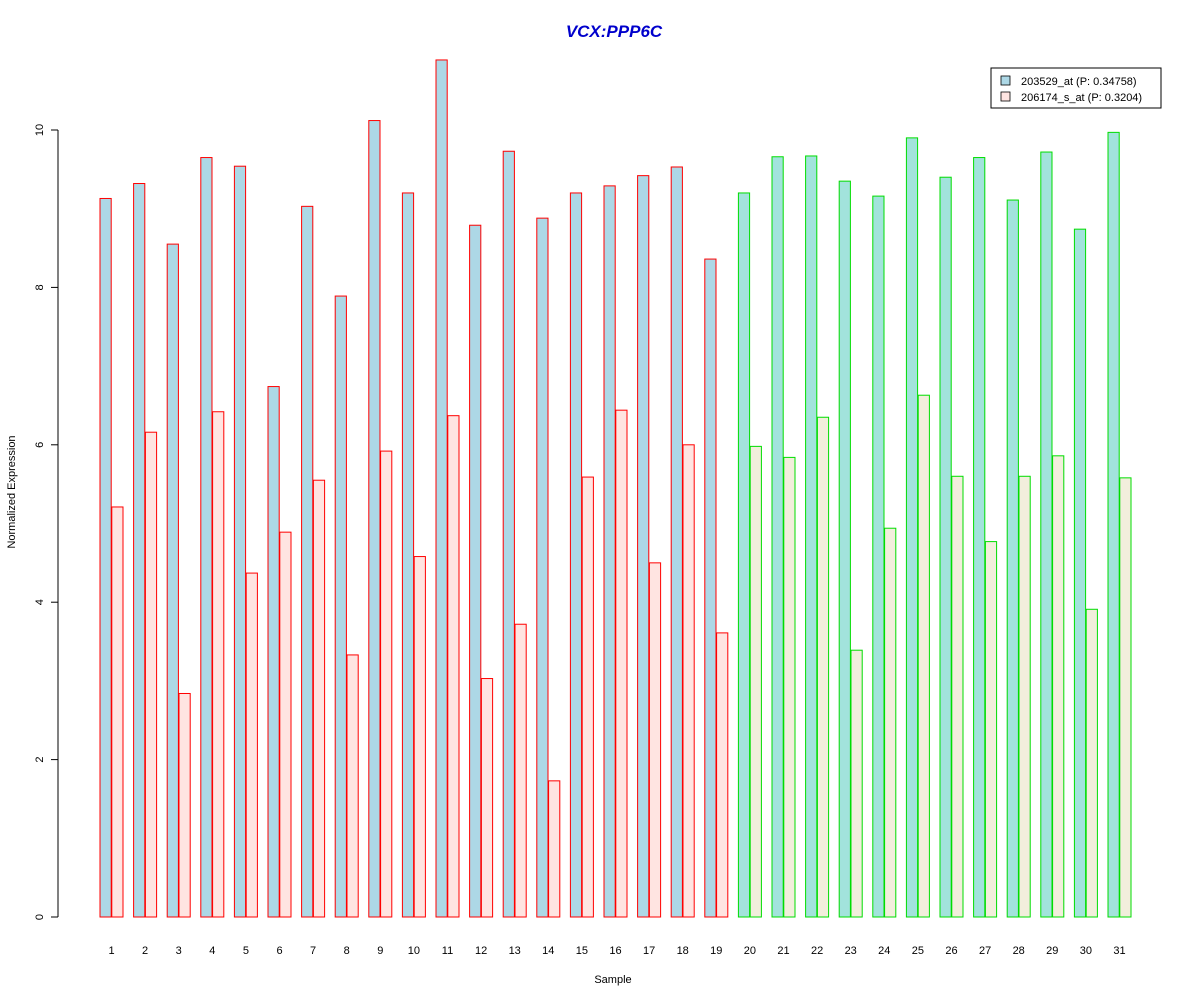  Describe the element at coordinates (1081, 98) in the screenshot. I see `legend-label-2: 206174_s_at (P: 0.3204)` at that location.